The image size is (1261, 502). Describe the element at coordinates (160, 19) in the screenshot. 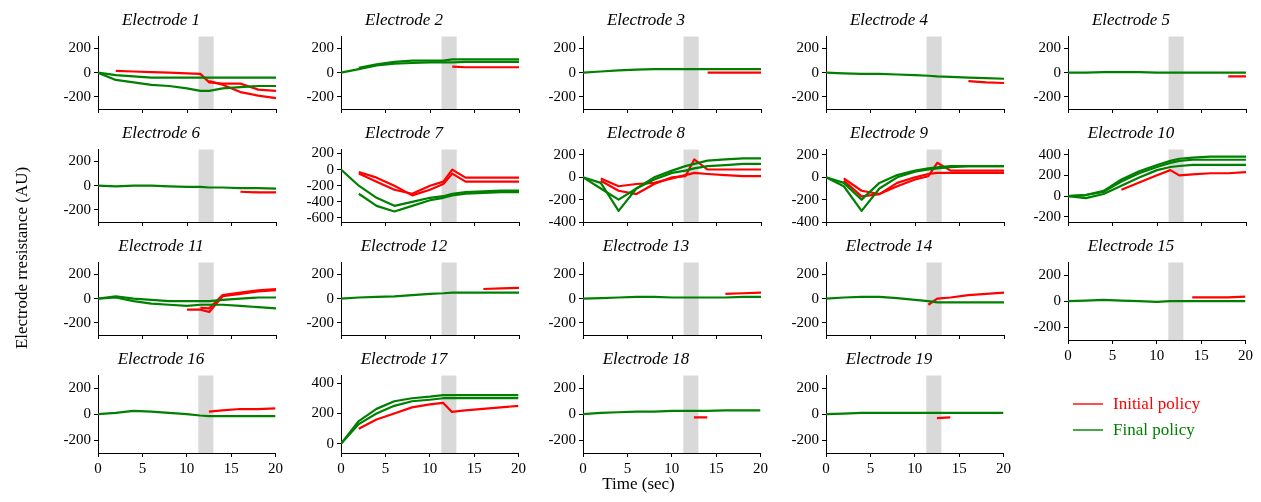

I see `chart-title: Electrode 1` at that location.